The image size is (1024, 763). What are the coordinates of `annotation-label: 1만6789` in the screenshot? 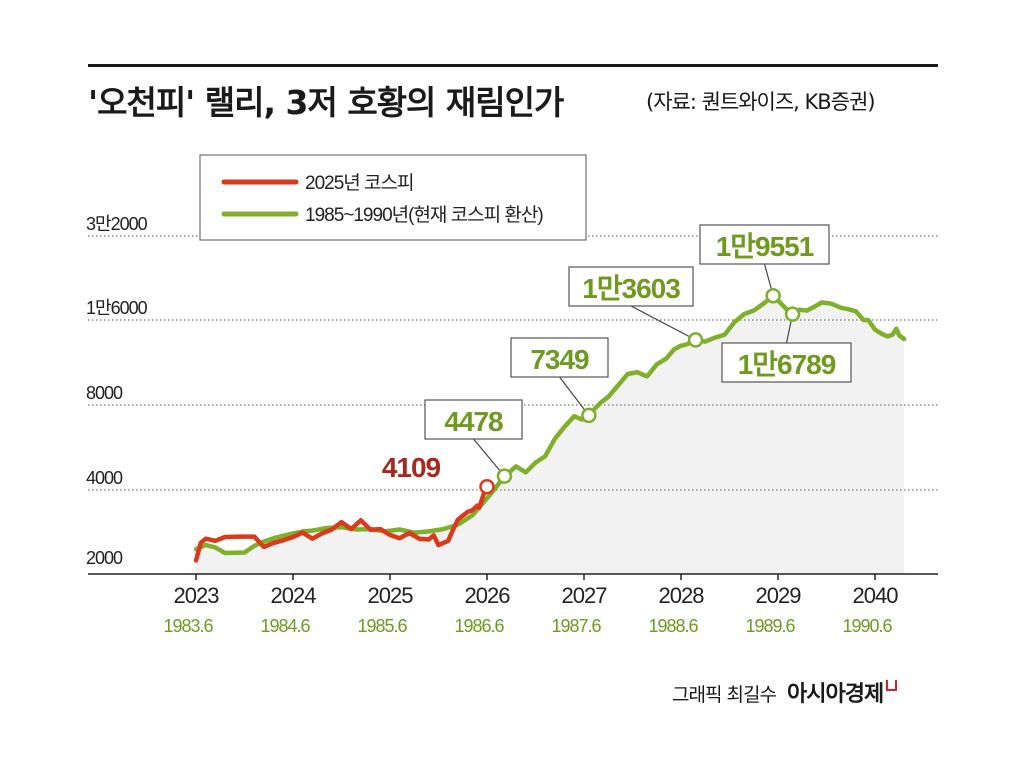 It's located at (787, 364).